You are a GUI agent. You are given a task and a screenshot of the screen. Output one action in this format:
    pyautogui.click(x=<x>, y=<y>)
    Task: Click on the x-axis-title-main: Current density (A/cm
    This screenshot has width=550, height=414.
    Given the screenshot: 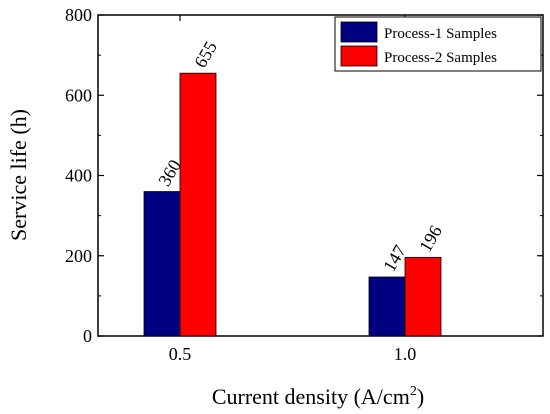 What is the action you would take?
    pyautogui.click(x=311, y=396)
    